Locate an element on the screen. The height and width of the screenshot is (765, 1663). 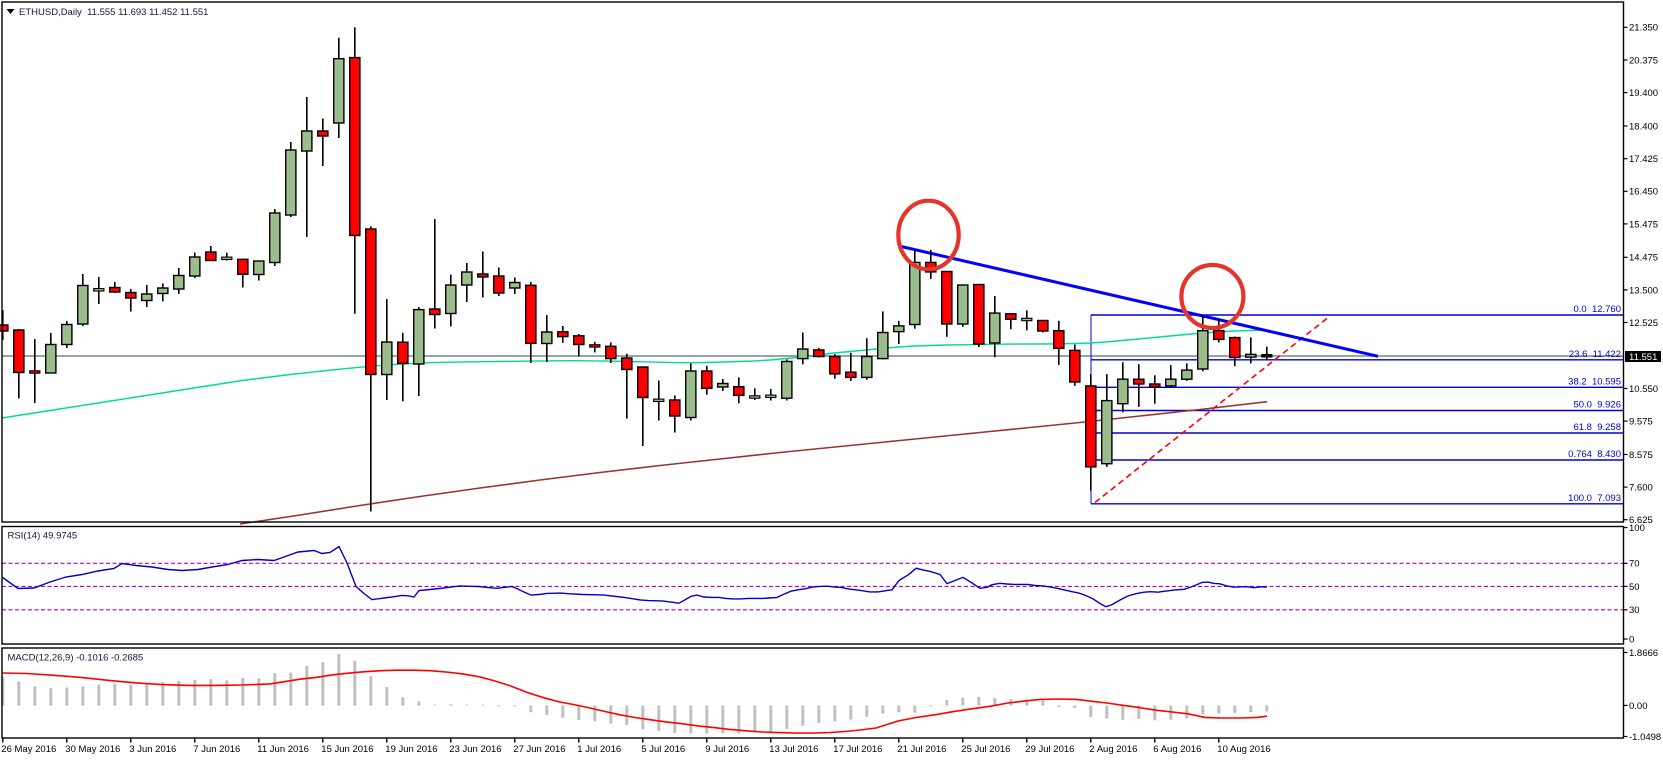
svg-text: 13 Jul 2016 is located at coordinates (793, 749).